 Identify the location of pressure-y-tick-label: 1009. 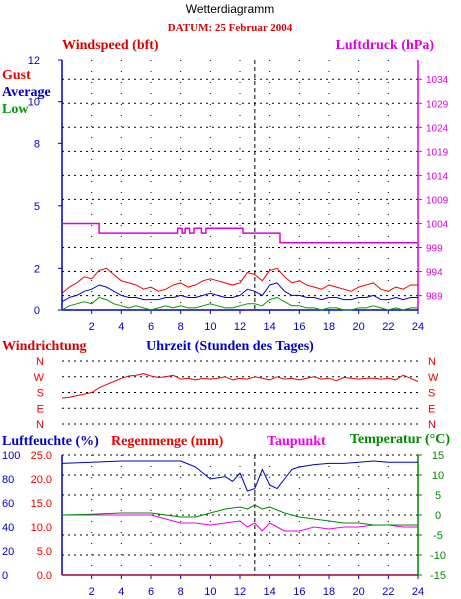
(437, 200).